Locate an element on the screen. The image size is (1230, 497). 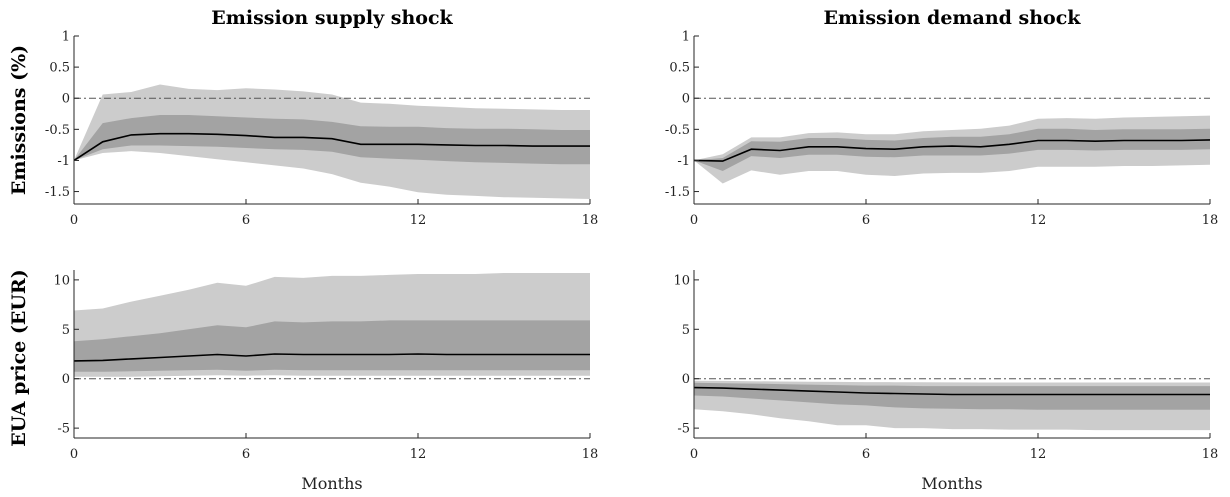
row-label-eua-price: EUA price (EUR) is located at coordinates (19, 357).